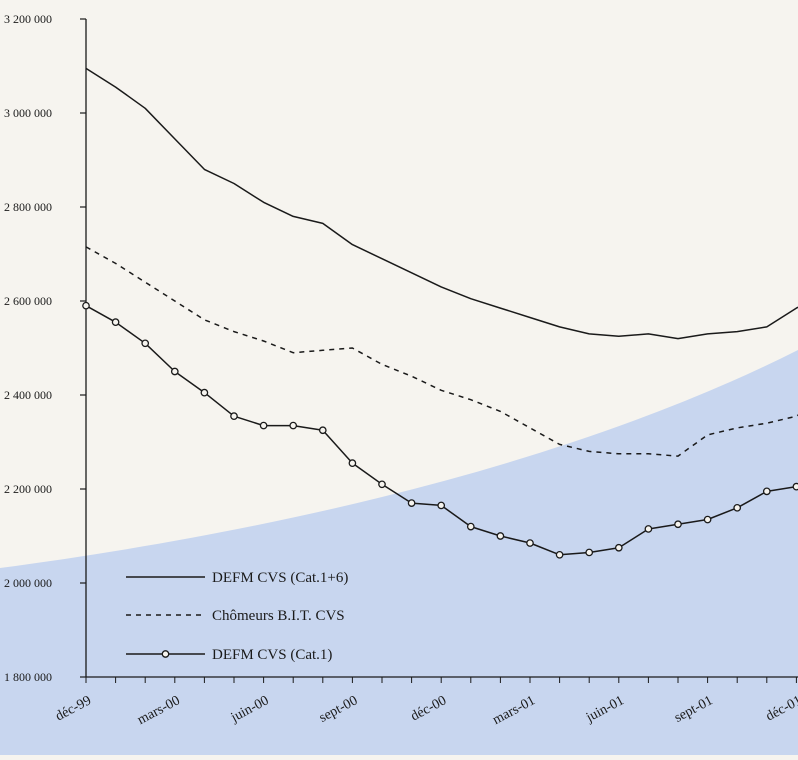 The width and height of the screenshot is (798, 760). I want to click on y-tick-label: 1 800 000, so click(28, 677).